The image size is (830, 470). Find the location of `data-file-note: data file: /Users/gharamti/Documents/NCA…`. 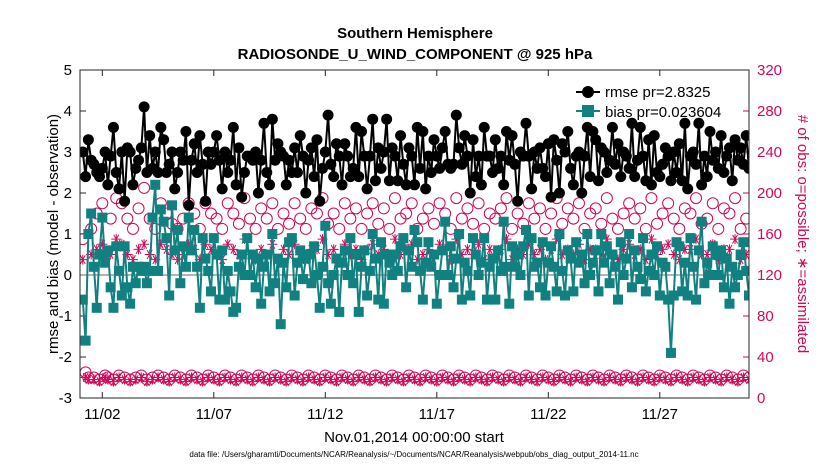

data-file-note: data file: /Users/gharamti/Documents/NCA… is located at coordinates (413, 454).